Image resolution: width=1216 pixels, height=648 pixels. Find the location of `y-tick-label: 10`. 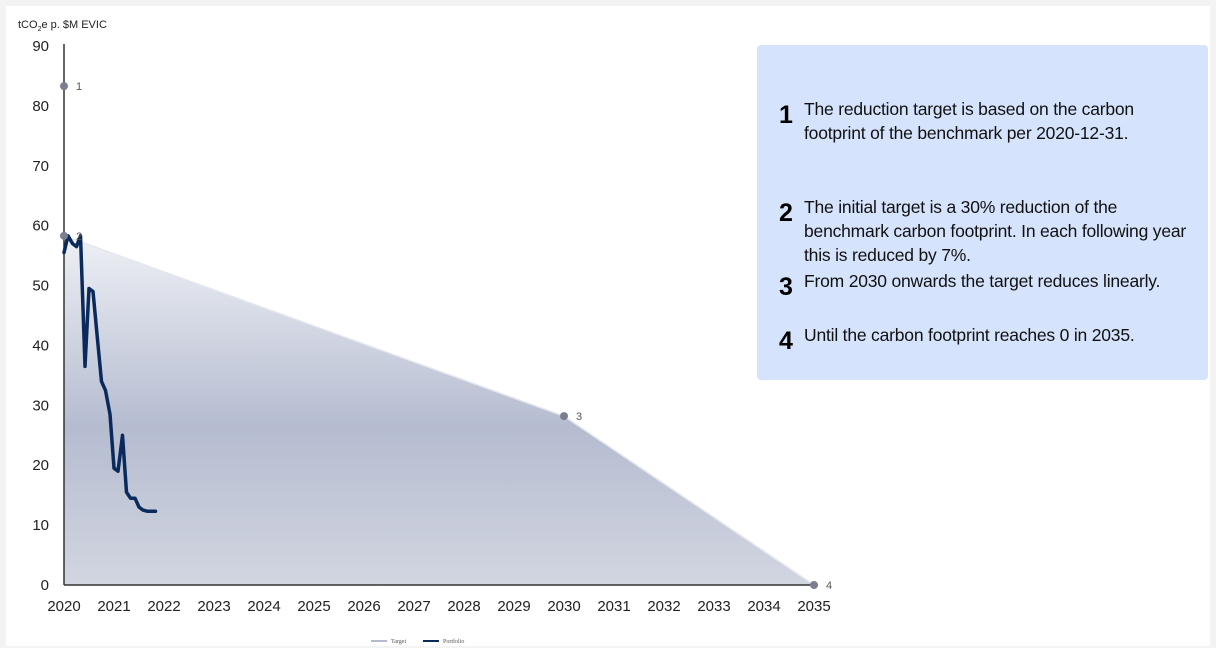

y-tick-label: 10 is located at coordinates (40, 525).